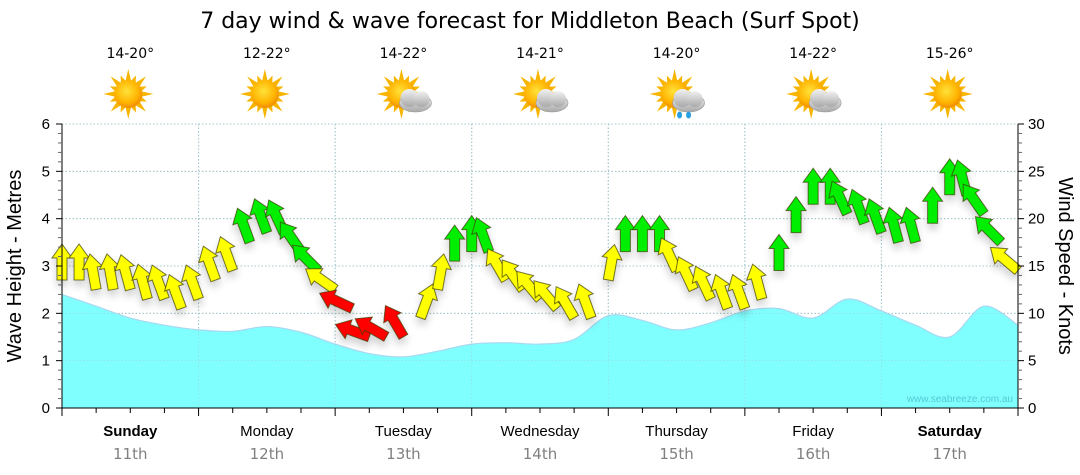 The height and width of the screenshot is (475, 1080). I want to click on day-forecast: 15-26°, so click(948, 82).